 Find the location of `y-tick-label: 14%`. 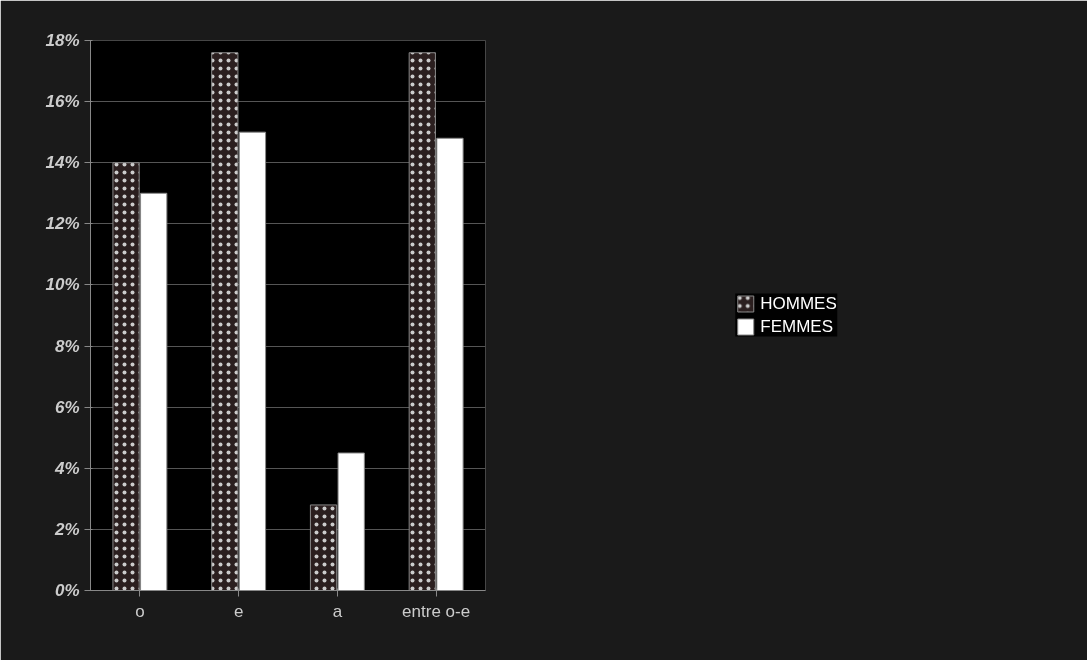

y-tick-label: 14% is located at coordinates (62, 163).